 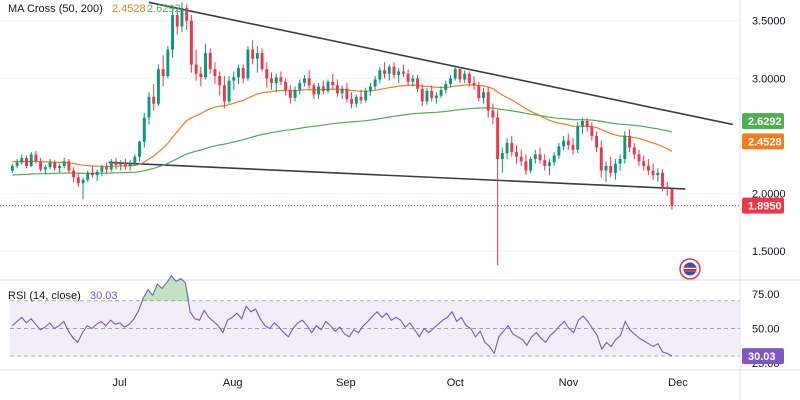 I want to click on ma-200-price-label-text: 2.6292, so click(x=765, y=122).